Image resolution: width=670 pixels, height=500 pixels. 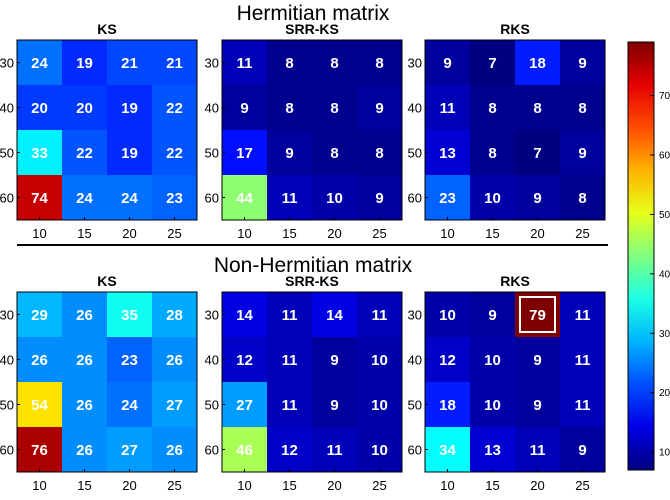 What do you see at coordinates (174, 315) in the screenshot?
I see `cell-value-label: 28` at bounding box center [174, 315].